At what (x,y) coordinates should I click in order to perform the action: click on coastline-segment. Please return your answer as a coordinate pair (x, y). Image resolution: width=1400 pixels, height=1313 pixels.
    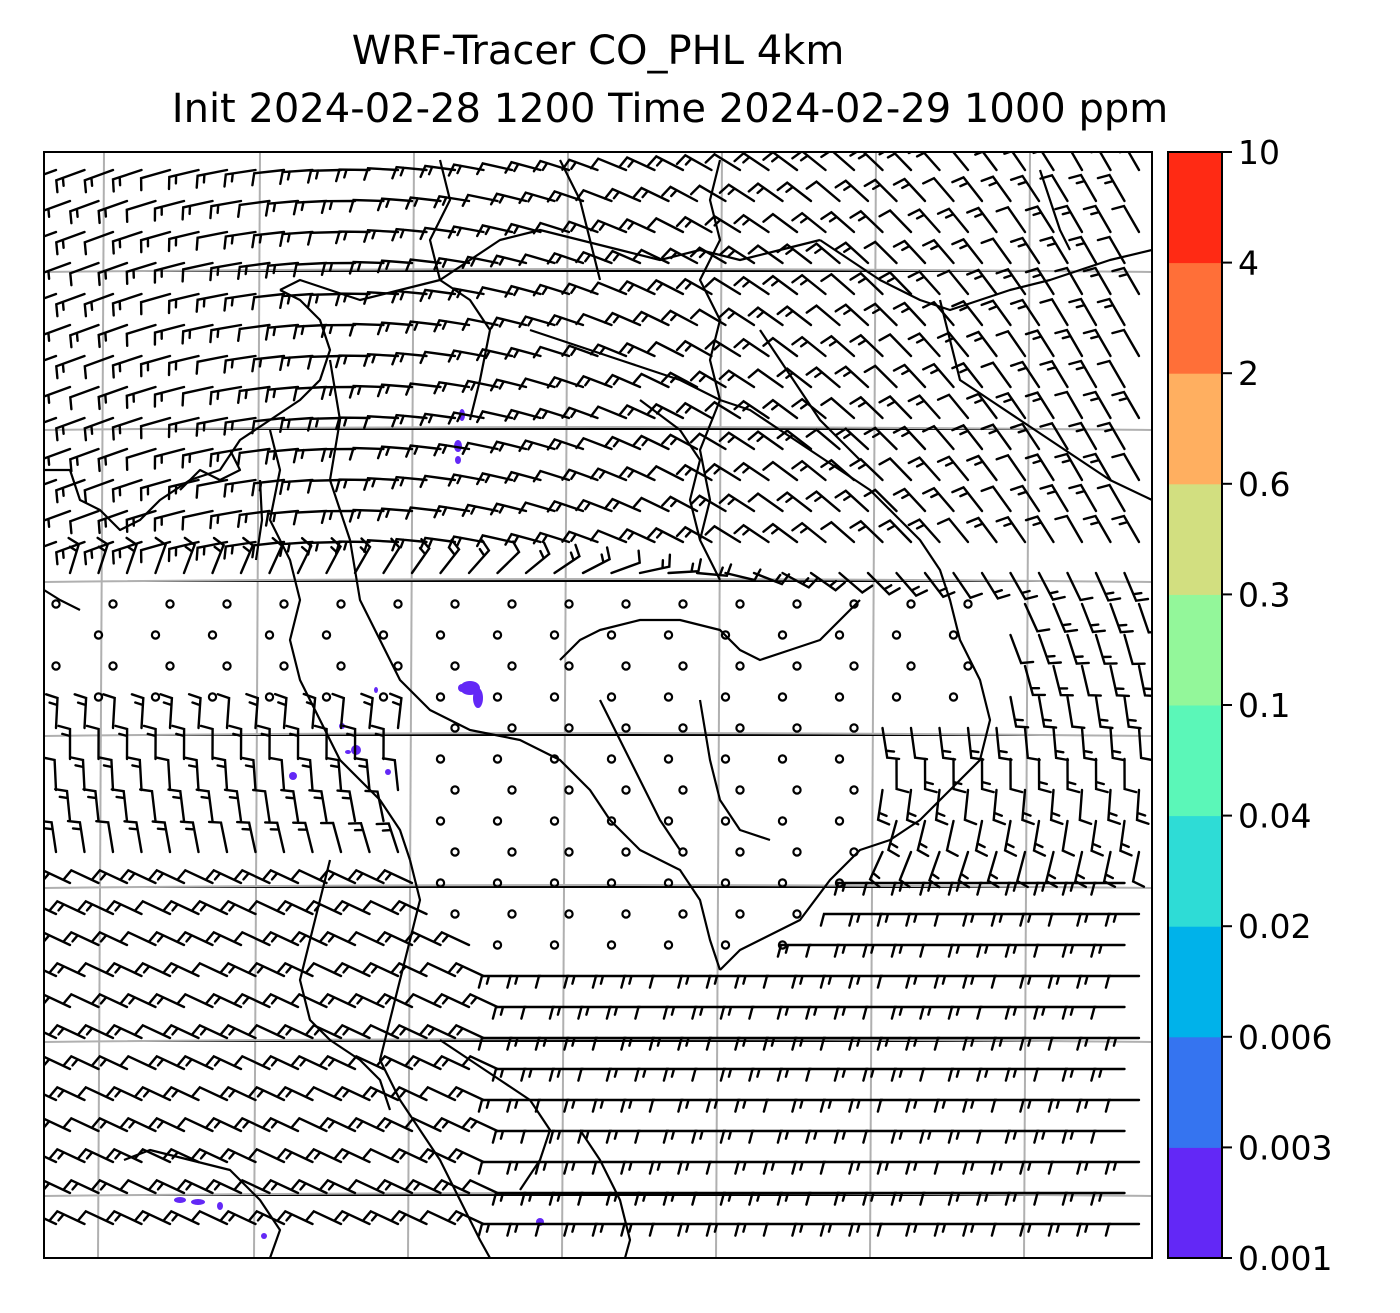
    Looking at the image, I should click on (345, 985).